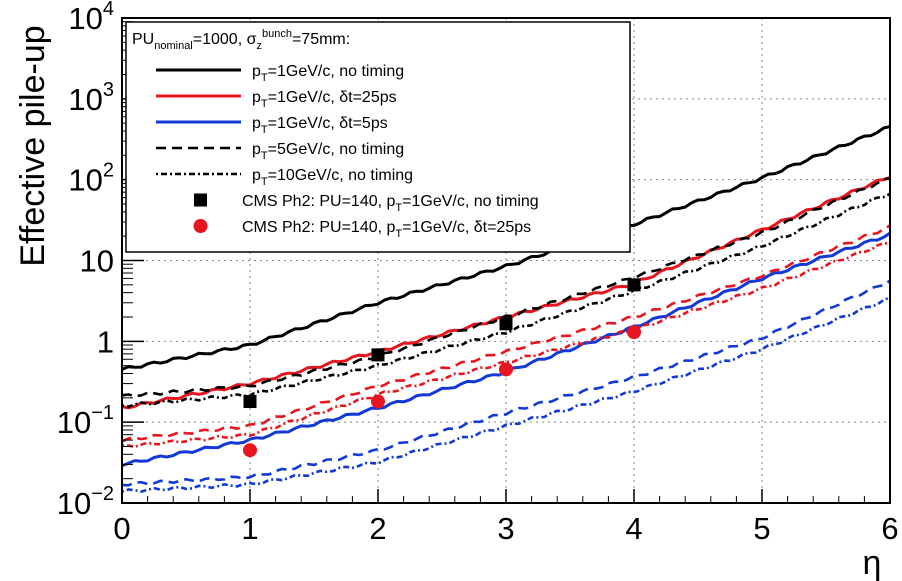 The height and width of the screenshot is (581, 902). I want to click on x-tick-label: 2, so click(377, 528).